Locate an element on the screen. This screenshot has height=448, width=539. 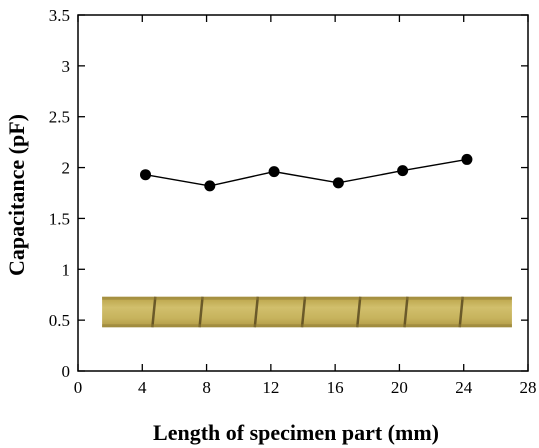
y-tick-label: 0 is located at coordinates (66, 371).